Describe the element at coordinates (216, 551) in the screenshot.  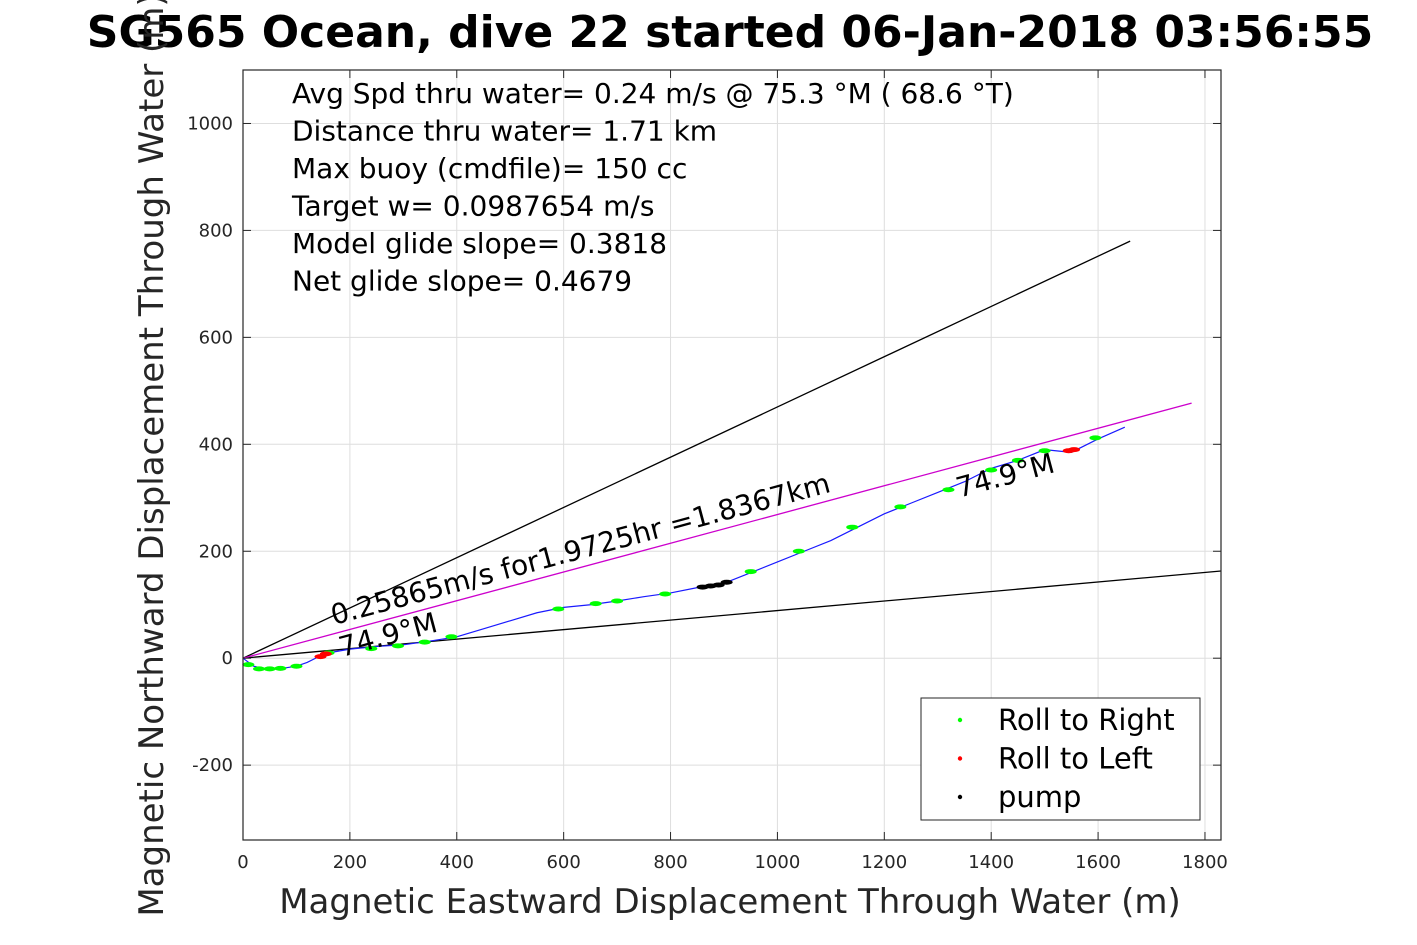
I see `y-tick-label: 200` at that location.